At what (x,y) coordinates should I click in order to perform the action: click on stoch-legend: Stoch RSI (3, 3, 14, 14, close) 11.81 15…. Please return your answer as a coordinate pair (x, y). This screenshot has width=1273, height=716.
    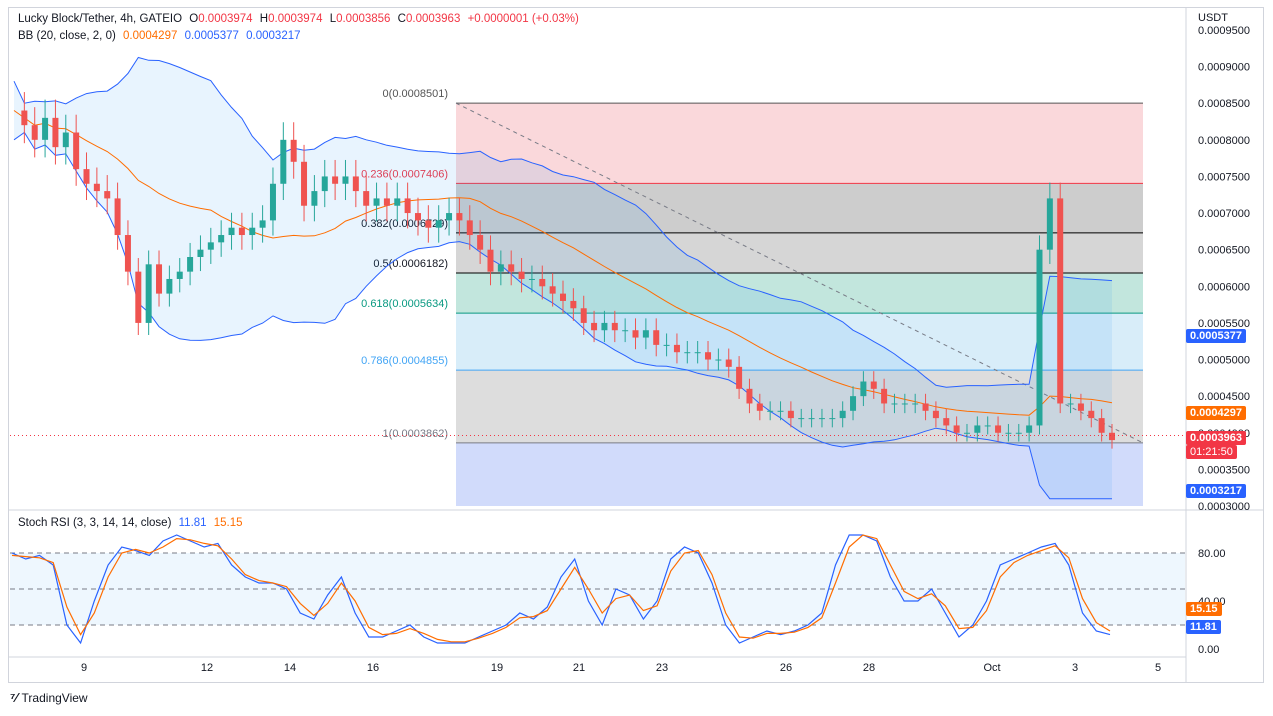
    Looking at the image, I should click on (132, 523).